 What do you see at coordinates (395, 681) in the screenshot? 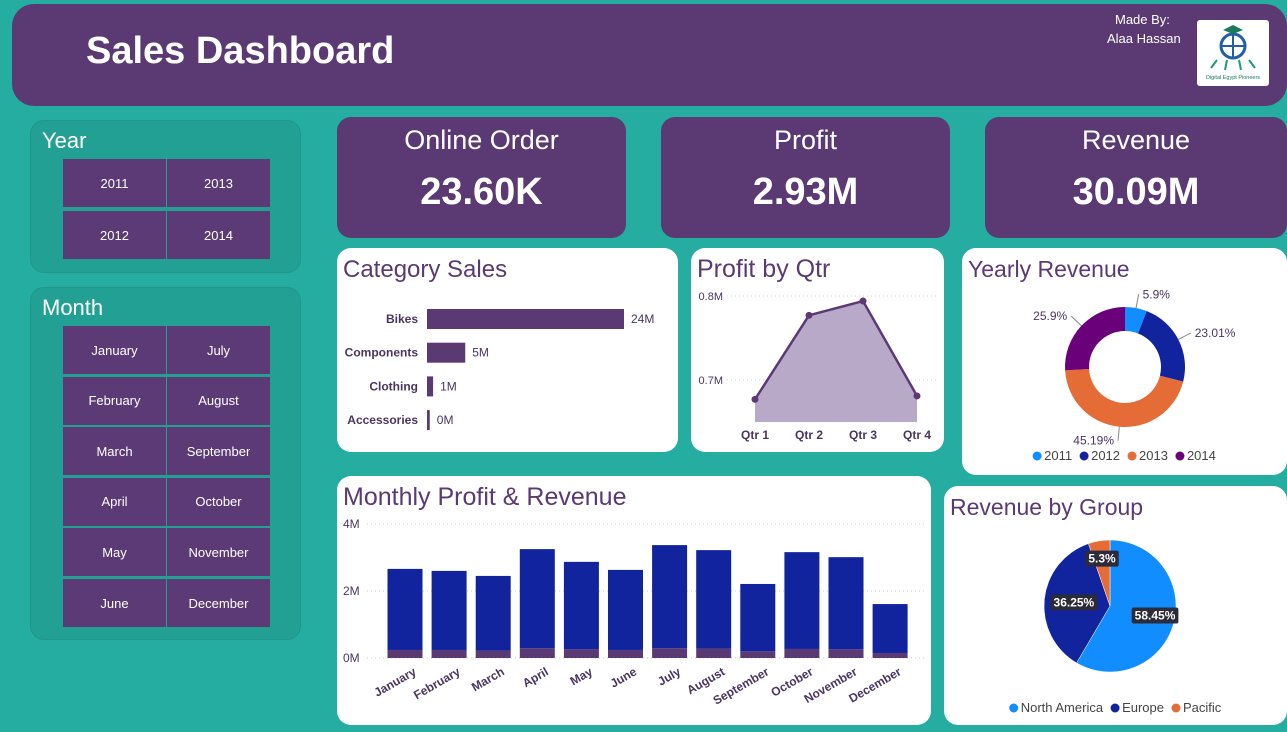
I see `x-tick-label: January` at bounding box center [395, 681].